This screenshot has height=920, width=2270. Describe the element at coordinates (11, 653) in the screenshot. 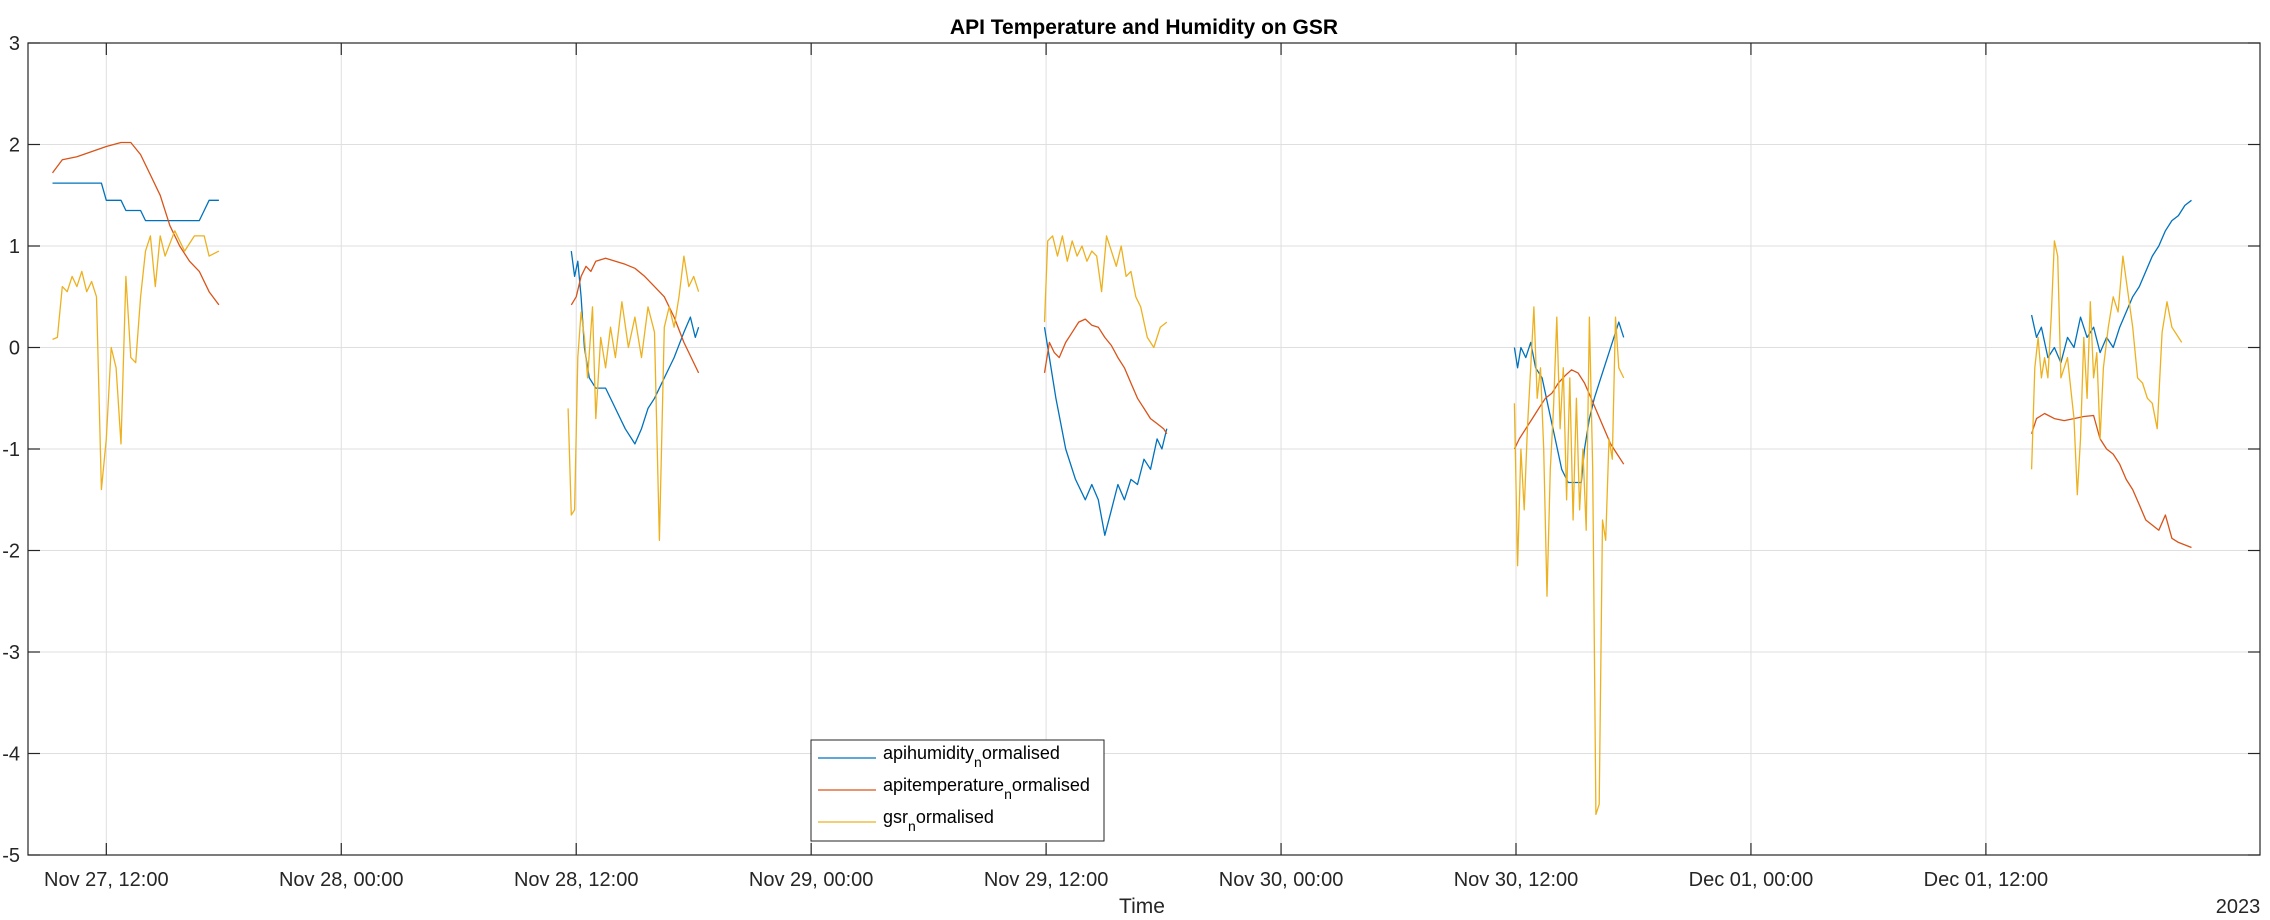

I see `y-tick-label: -3` at that location.